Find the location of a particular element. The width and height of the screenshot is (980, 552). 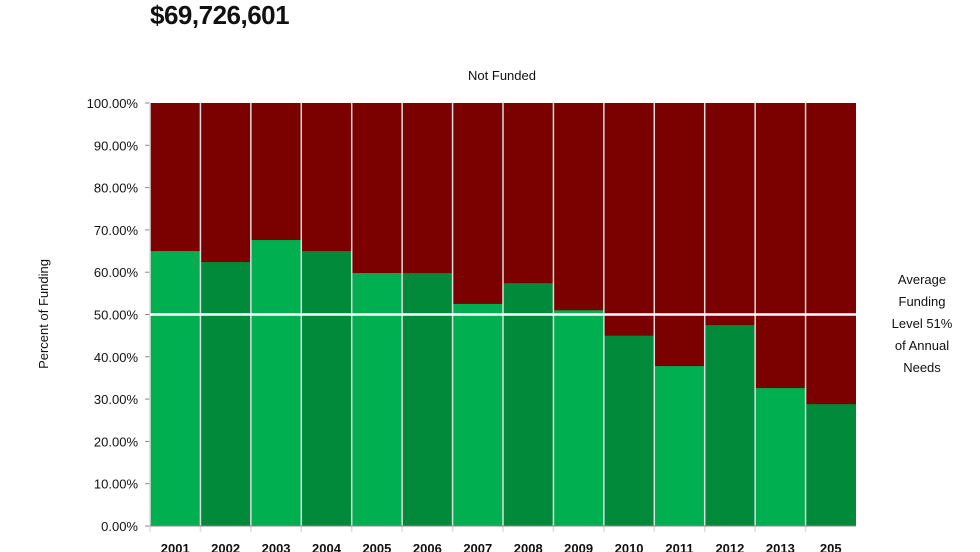

y-tick-label: 100.00% is located at coordinates (113, 103).